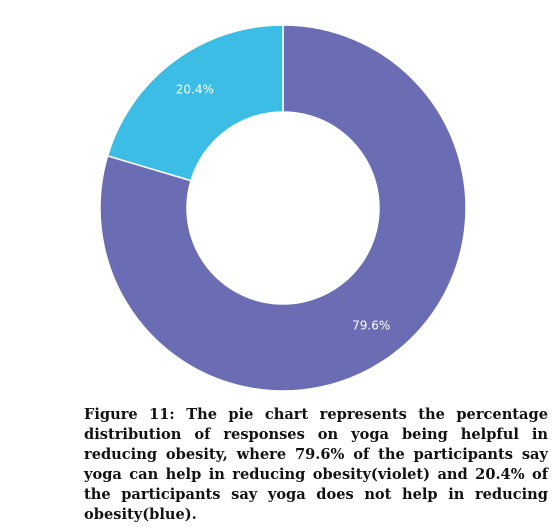 The width and height of the screenshot is (560, 530). What do you see at coordinates (371, 326) in the screenshot?
I see `slice-label-0: 79.6%` at bounding box center [371, 326].